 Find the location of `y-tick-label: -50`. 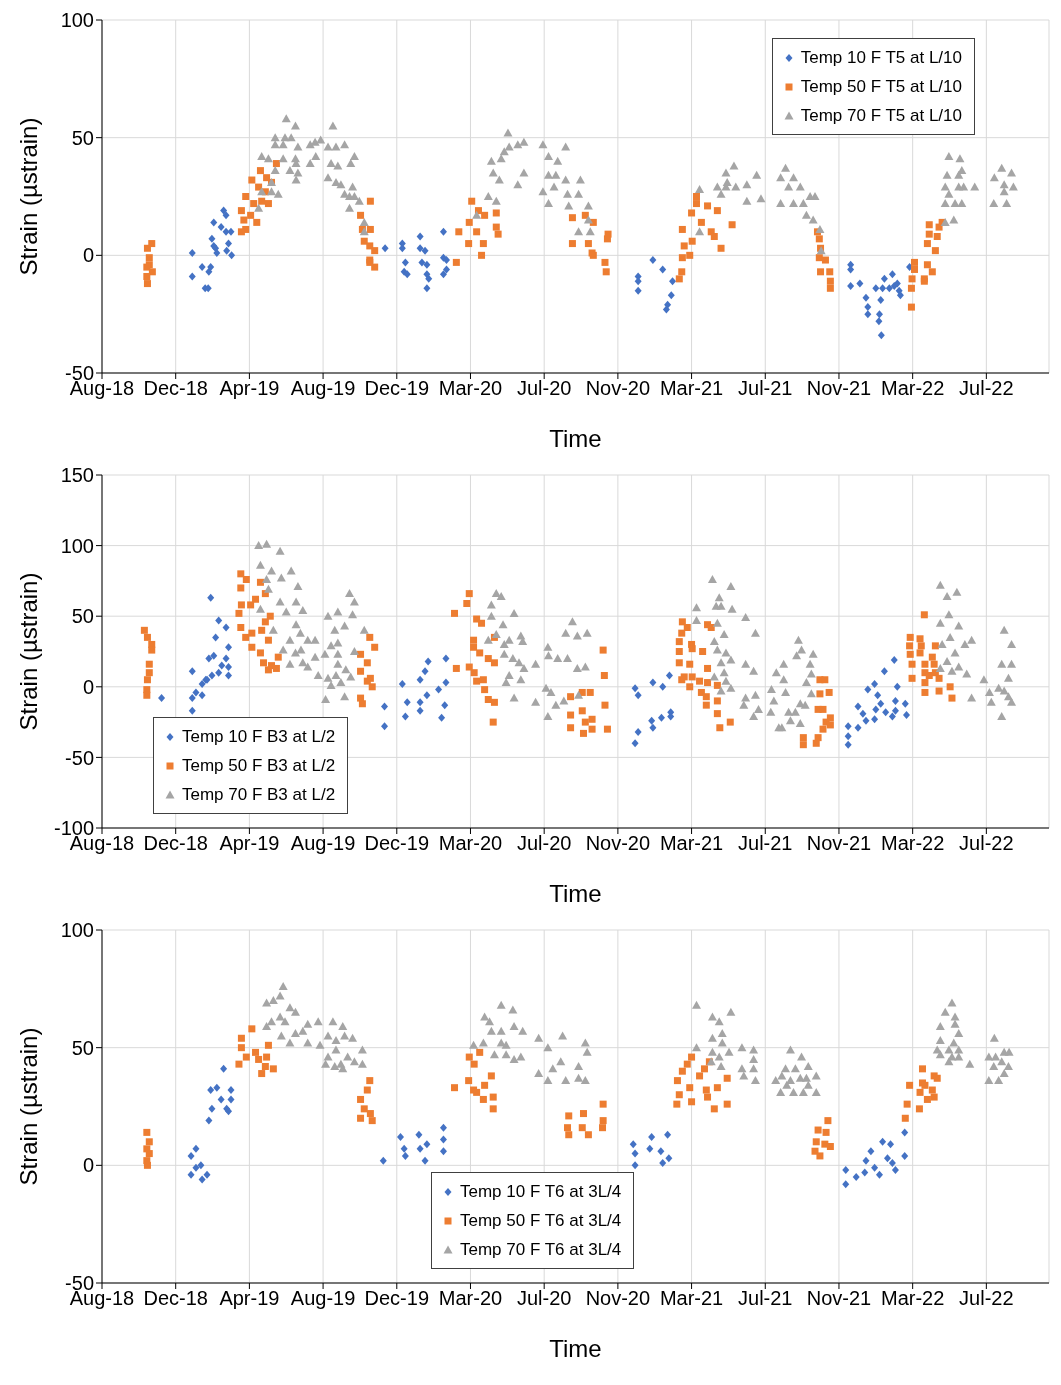

y-tick-label: -50 is located at coordinates (79, 757).